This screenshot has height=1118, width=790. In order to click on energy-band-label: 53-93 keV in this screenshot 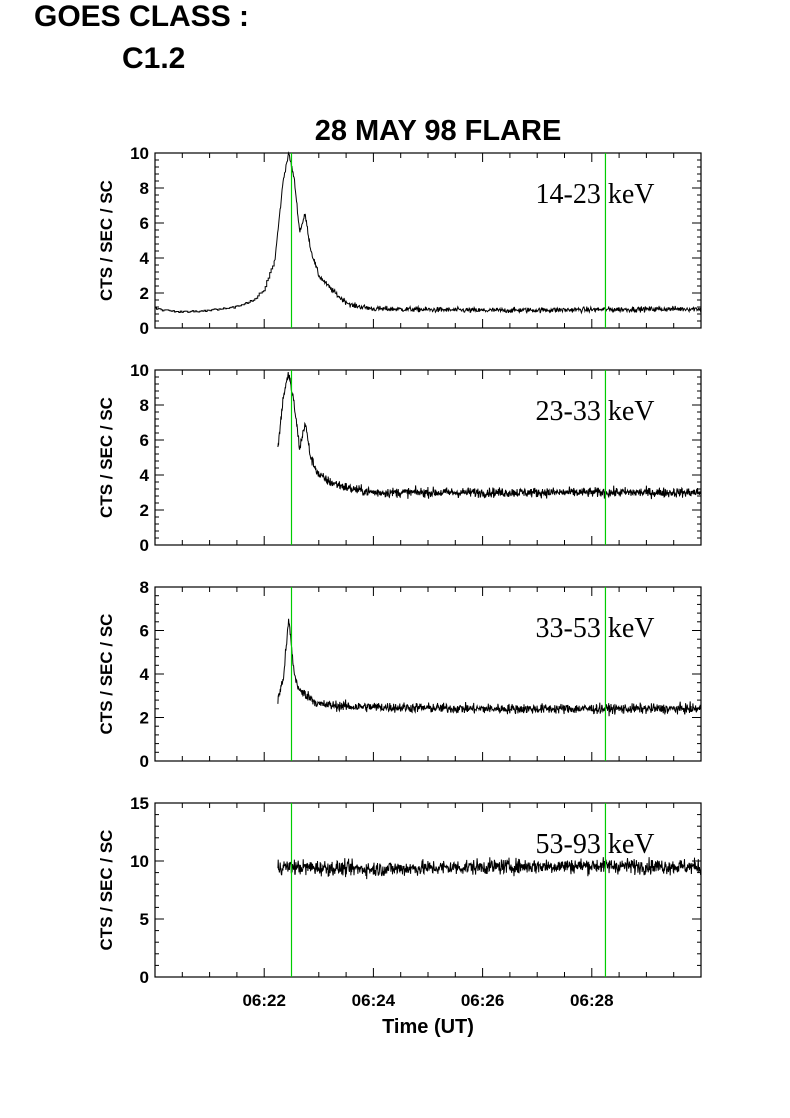, I will do `click(595, 844)`.